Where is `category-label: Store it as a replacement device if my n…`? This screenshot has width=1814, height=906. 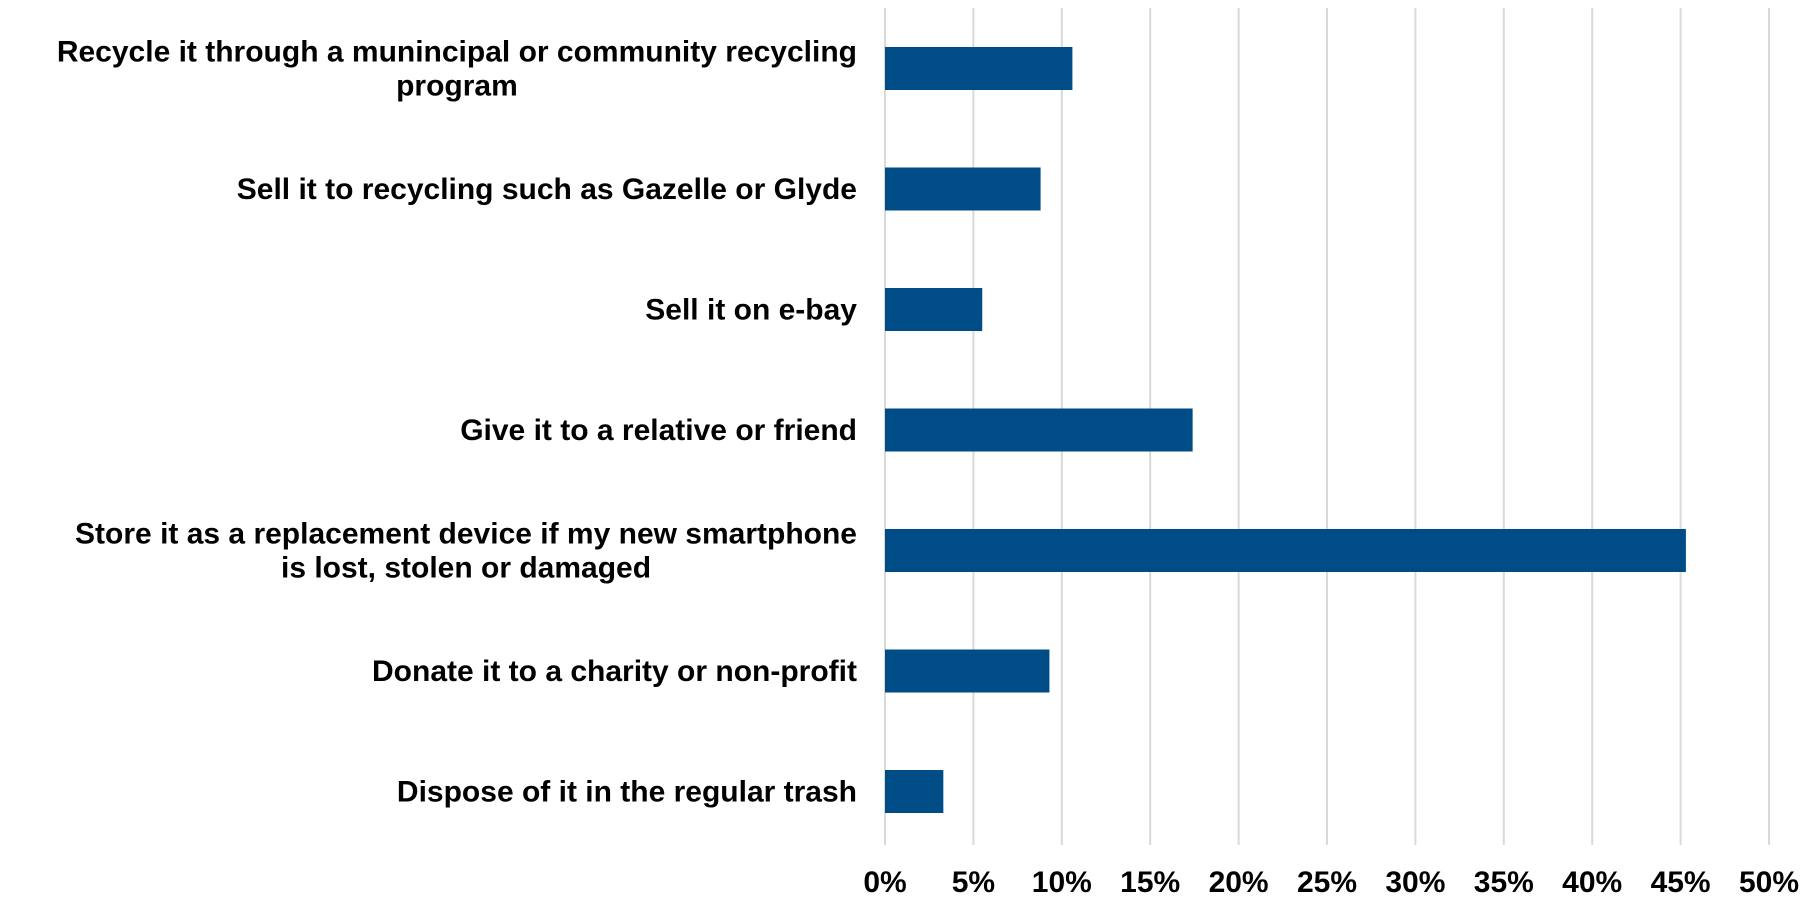
category-label: Store it as a replacement device if my n… is located at coordinates (466, 551).